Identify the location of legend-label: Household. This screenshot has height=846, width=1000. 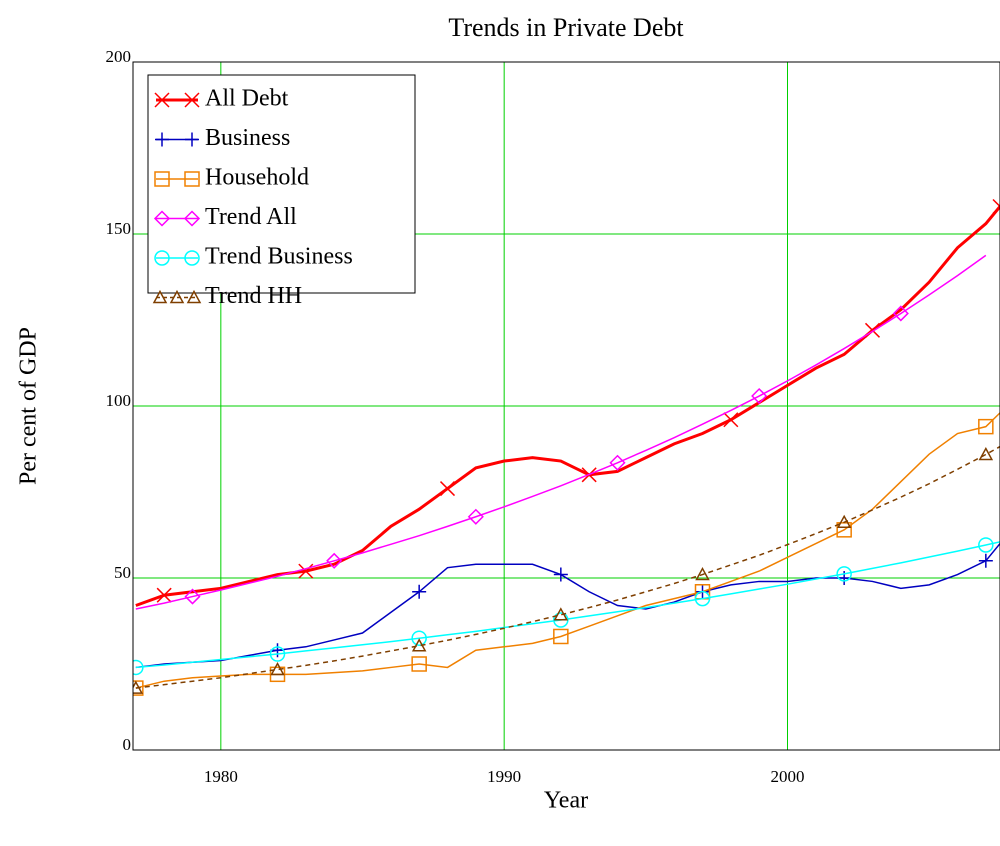
(257, 178).